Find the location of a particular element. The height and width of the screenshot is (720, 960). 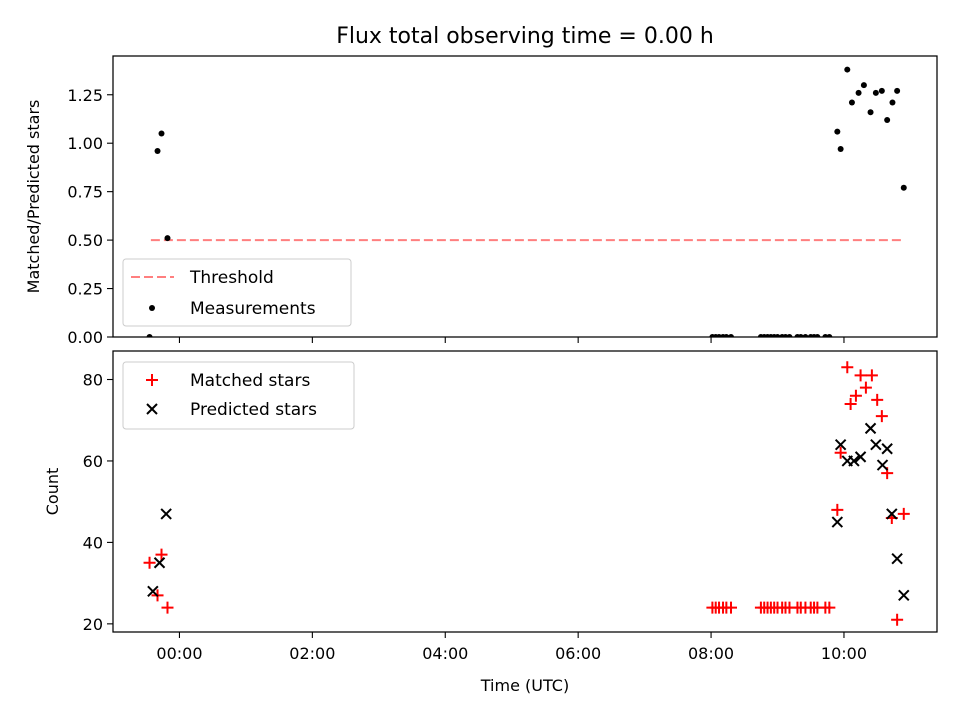

x-axis-label: Time (UTC) is located at coordinates (524, 685).